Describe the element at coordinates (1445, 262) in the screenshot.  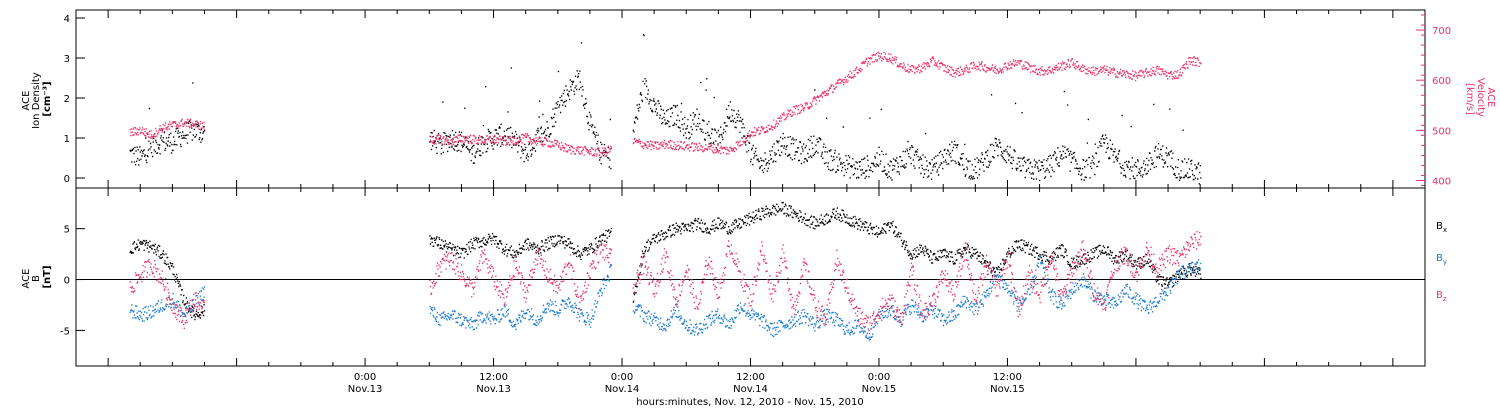
I see `legend-by-subscript: y` at that location.